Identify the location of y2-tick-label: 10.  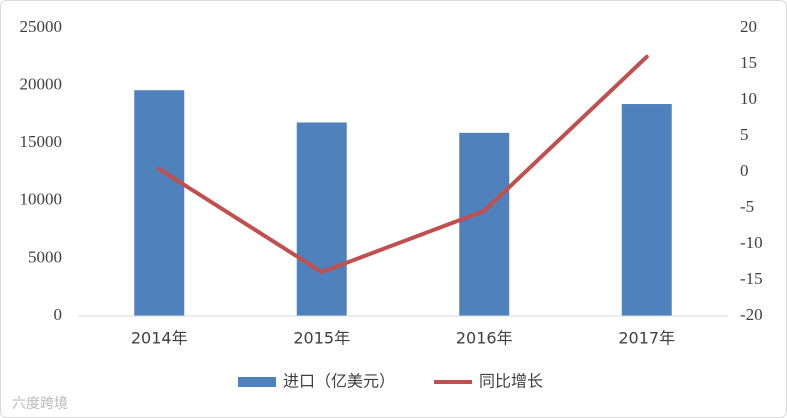
(748, 98).